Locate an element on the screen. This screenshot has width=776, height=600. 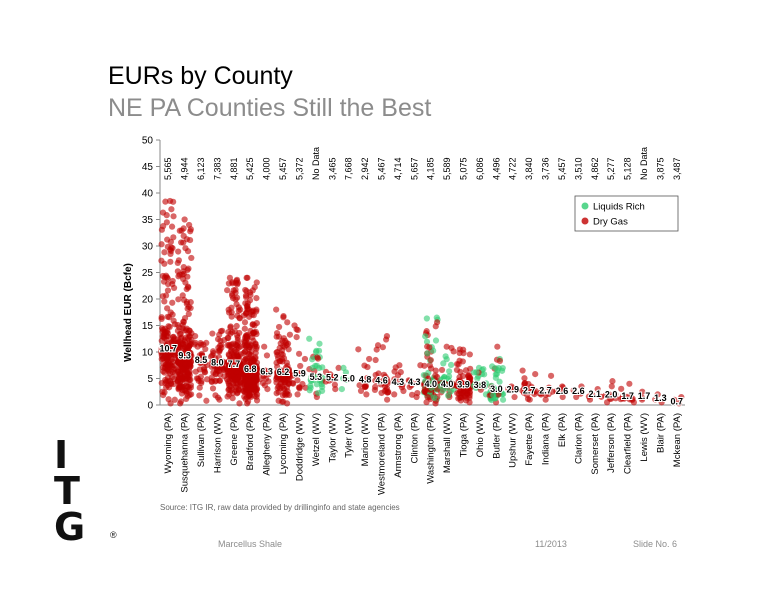
x-category-label: Clarion (PA) is located at coordinates (578, 438).